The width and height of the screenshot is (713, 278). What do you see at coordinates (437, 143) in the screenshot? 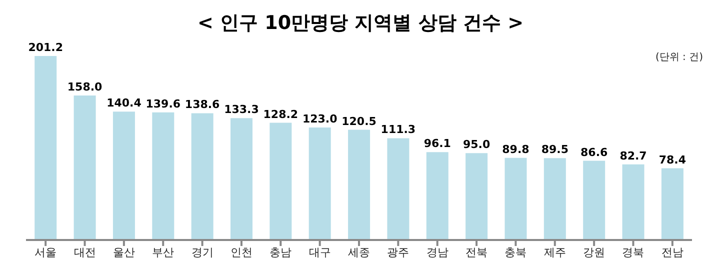
I see `data-label: 96.1` at bounding box center [437, 143].